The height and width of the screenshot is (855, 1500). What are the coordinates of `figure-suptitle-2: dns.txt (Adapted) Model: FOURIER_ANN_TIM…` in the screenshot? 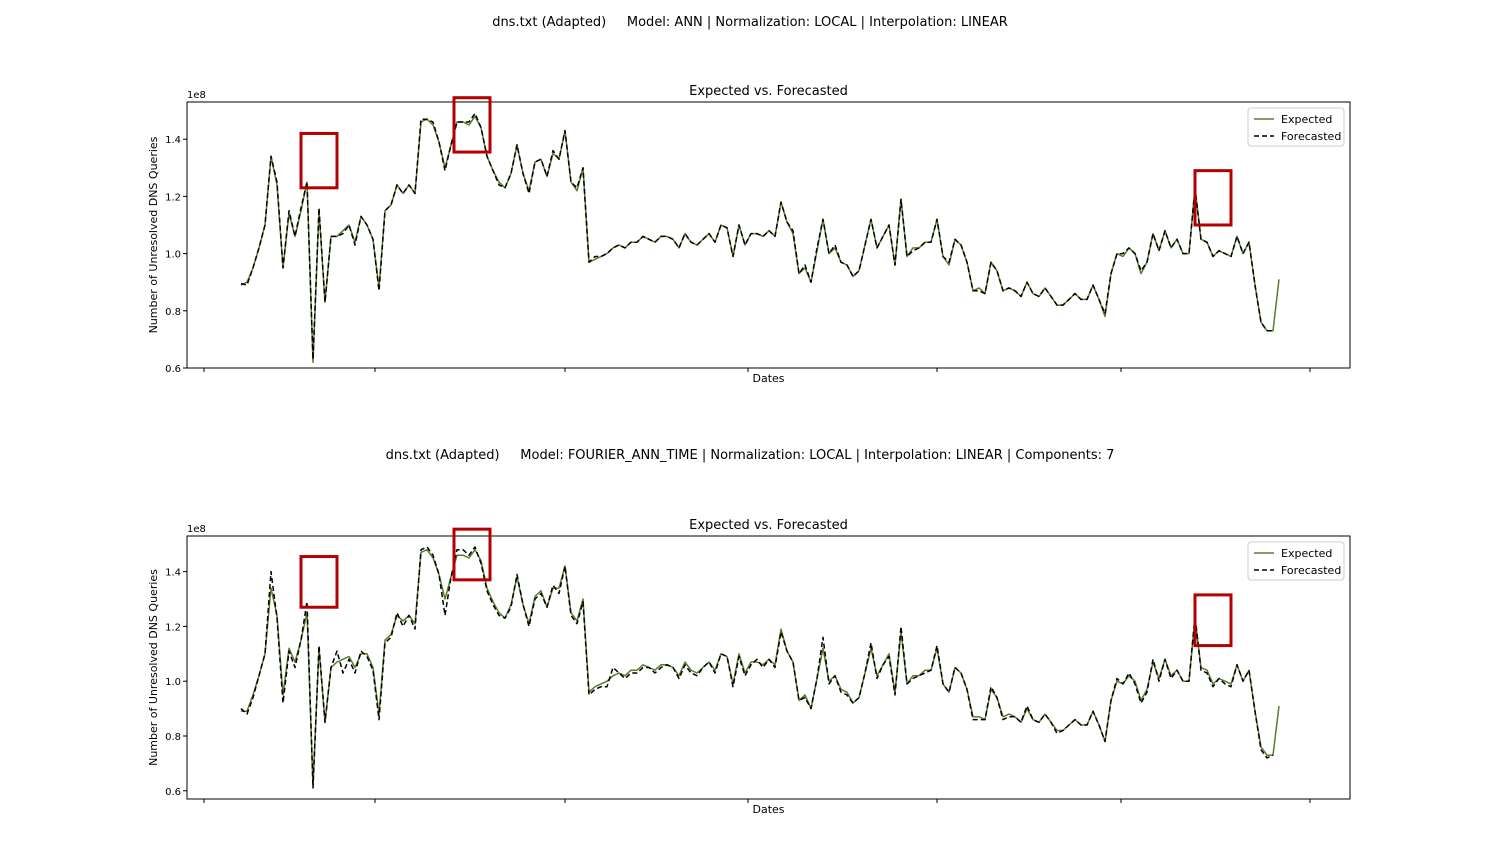 It's located at (750, 455).